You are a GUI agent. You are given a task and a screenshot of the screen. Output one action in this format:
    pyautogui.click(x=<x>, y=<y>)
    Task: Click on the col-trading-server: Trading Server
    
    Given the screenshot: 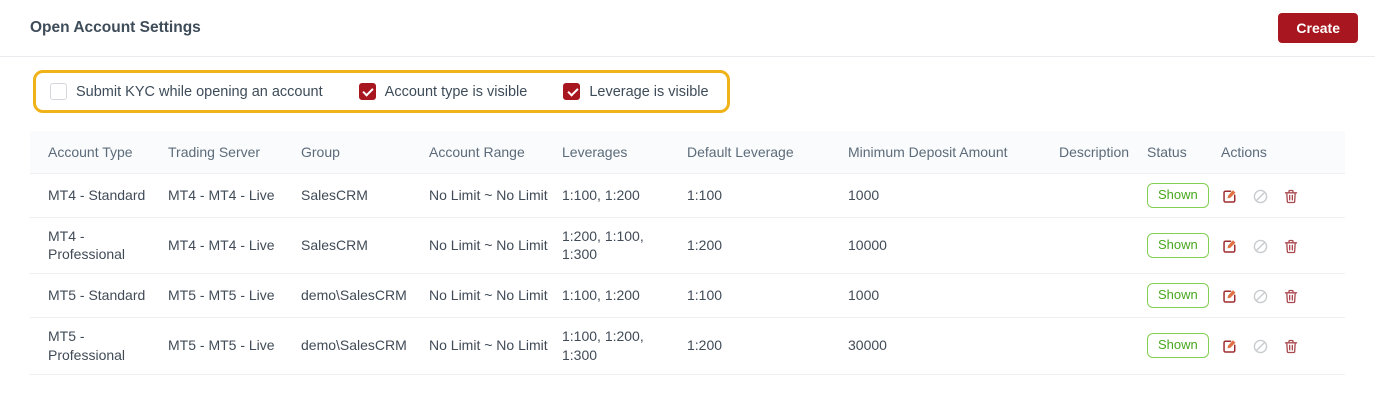 What is the action you would take?
    pyautogui.click(x=234, y=152)
    